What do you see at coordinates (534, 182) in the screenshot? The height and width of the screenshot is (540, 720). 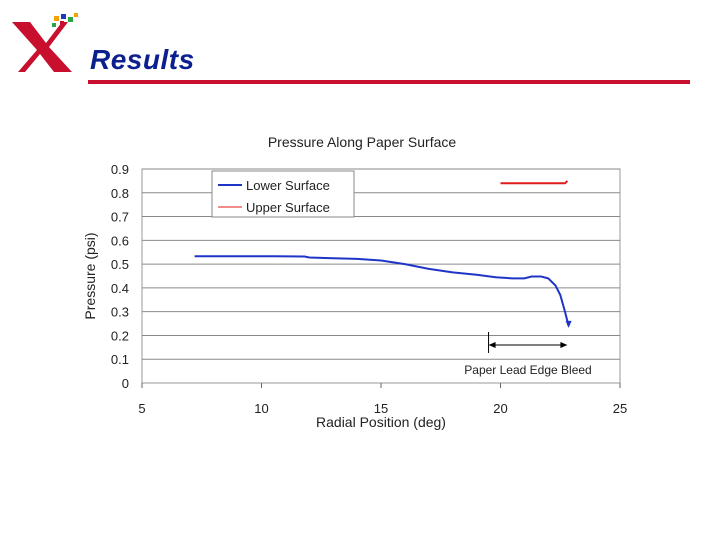 I see `series-line-upper-surface` at bounding box center [534, 182].